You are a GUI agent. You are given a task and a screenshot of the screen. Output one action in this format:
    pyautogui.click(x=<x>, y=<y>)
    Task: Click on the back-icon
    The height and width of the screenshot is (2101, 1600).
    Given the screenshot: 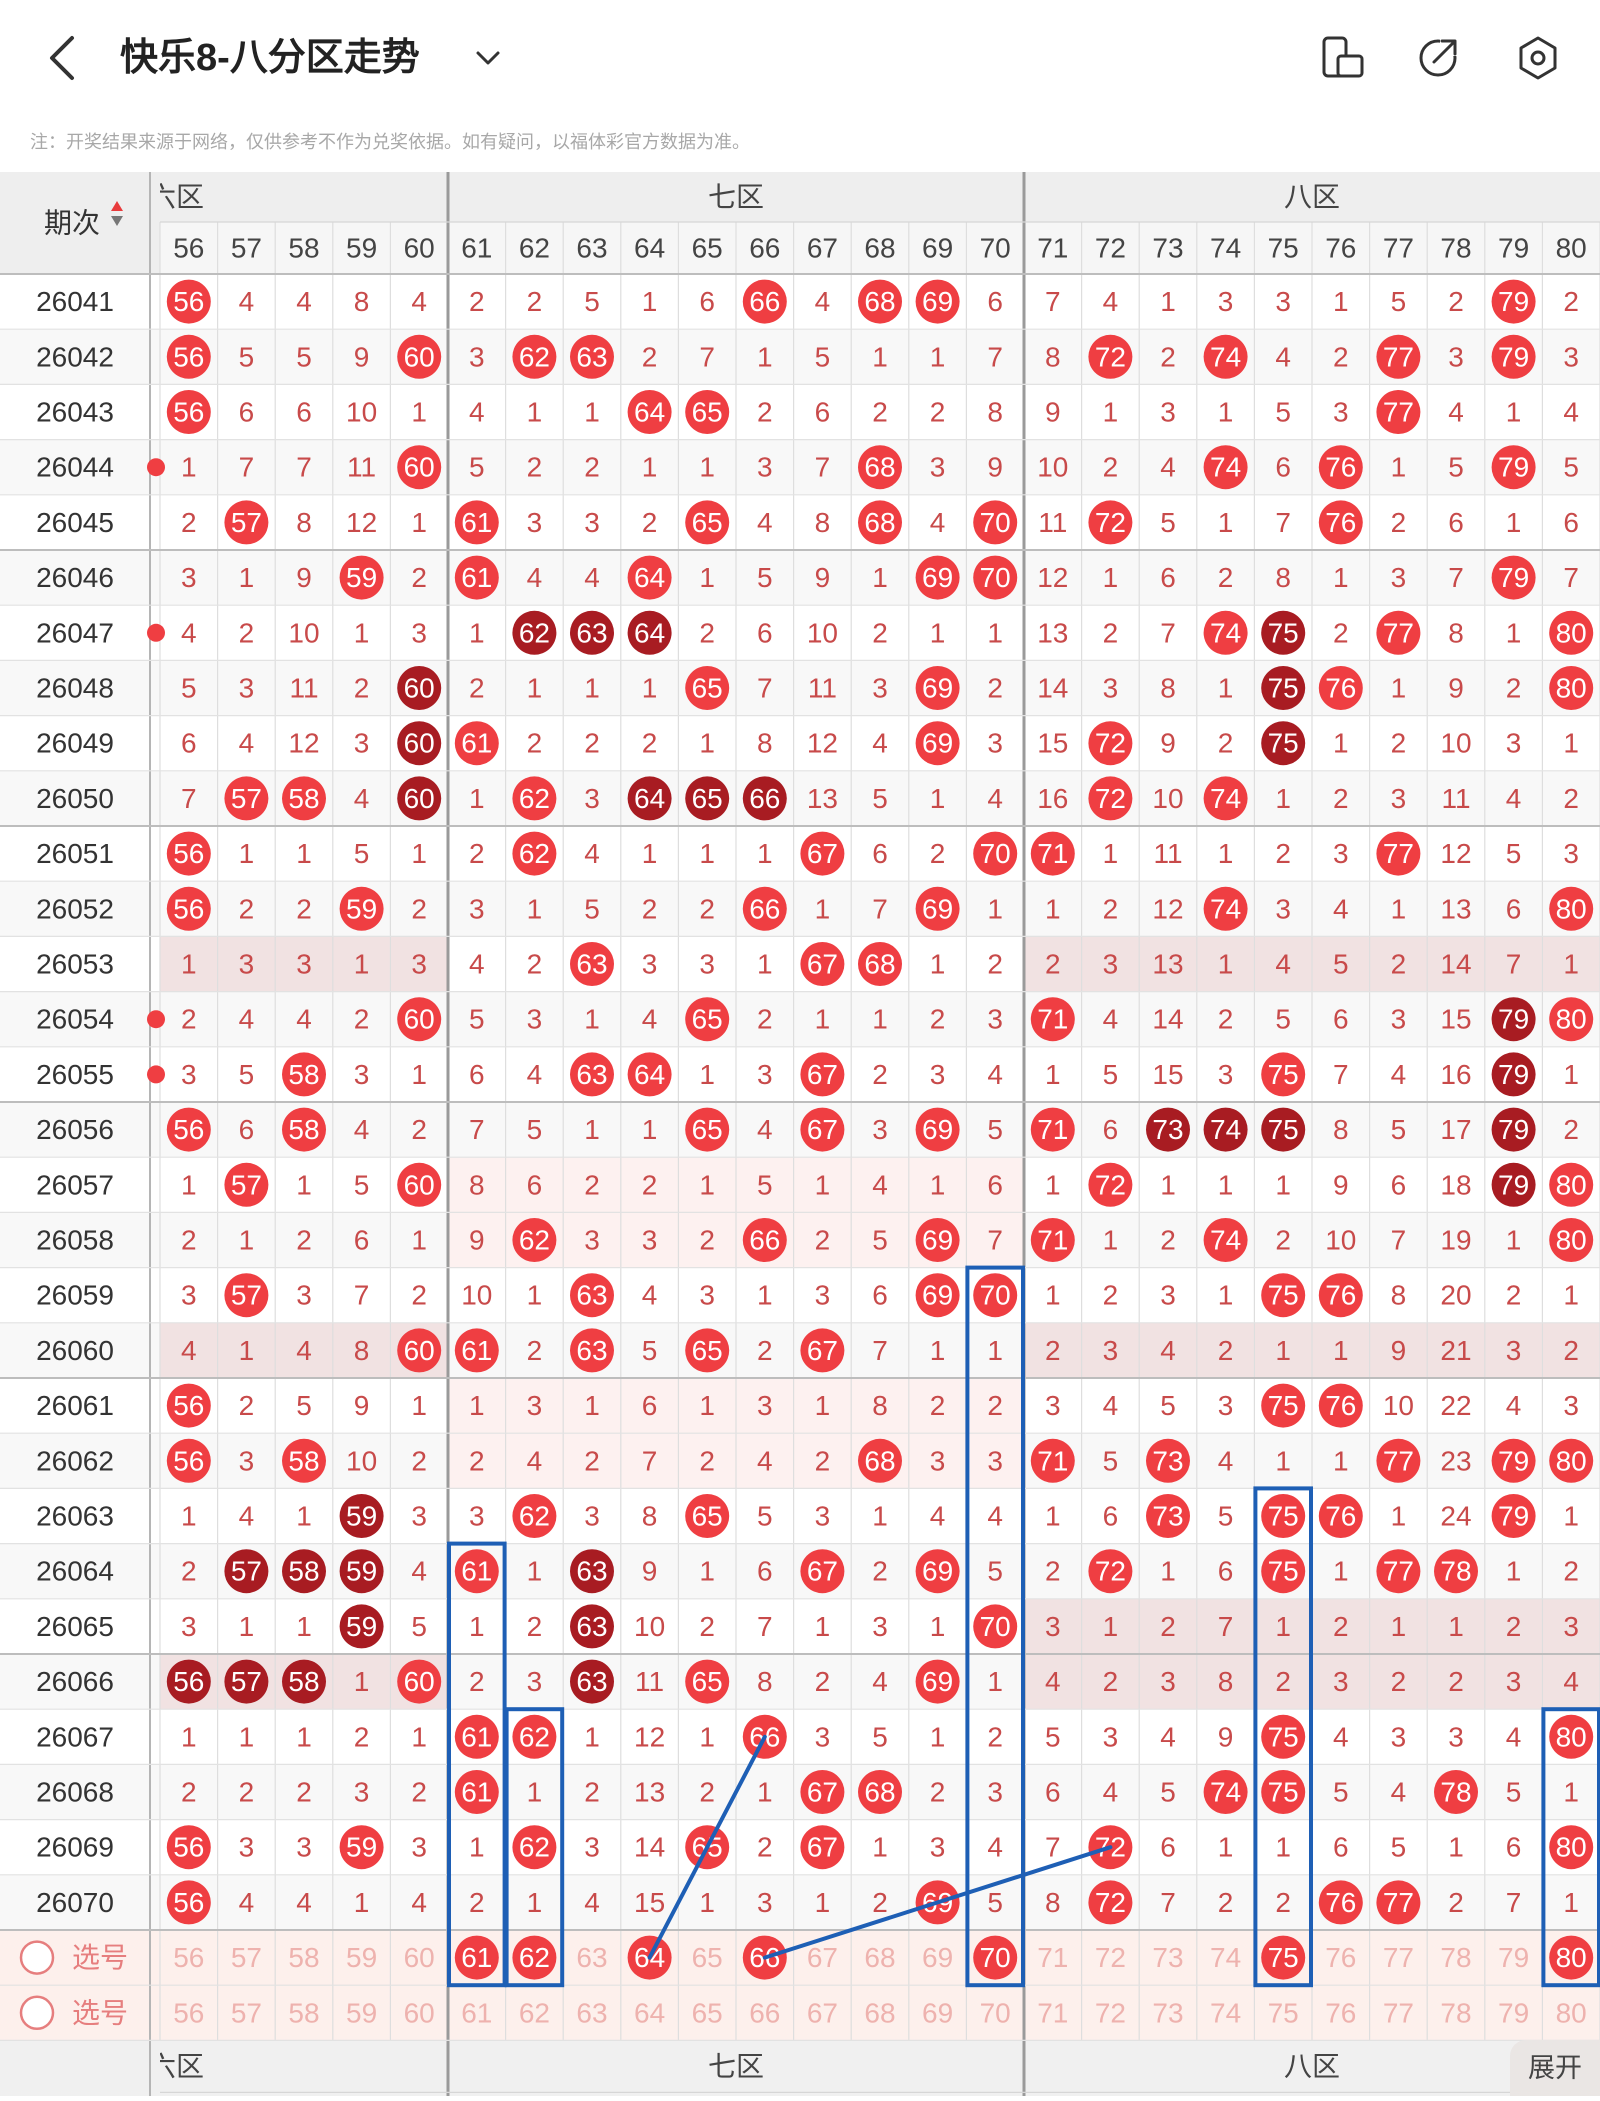 What is the action you would take?
    pyautogui.click(x=64, y=58)
    